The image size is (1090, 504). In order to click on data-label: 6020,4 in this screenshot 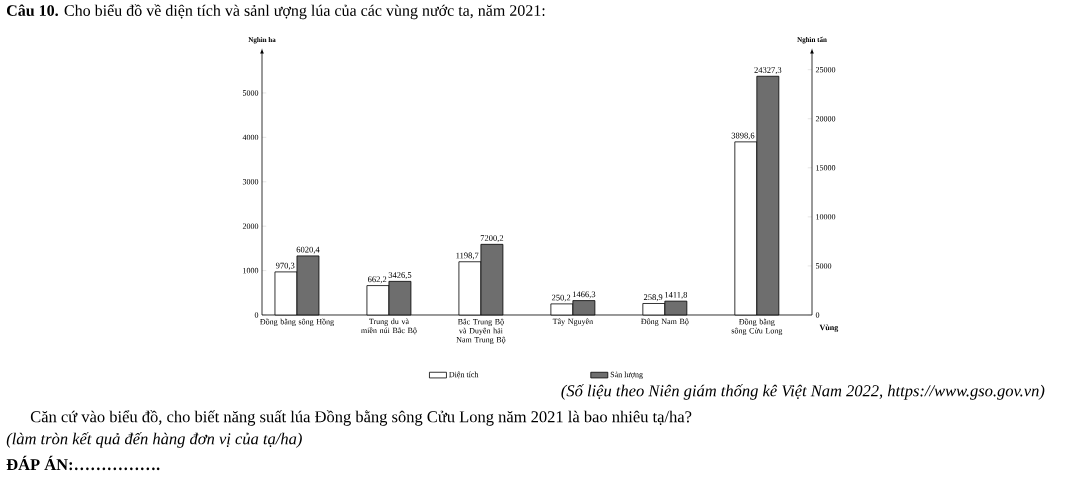, I will do `click(308, 250)`.